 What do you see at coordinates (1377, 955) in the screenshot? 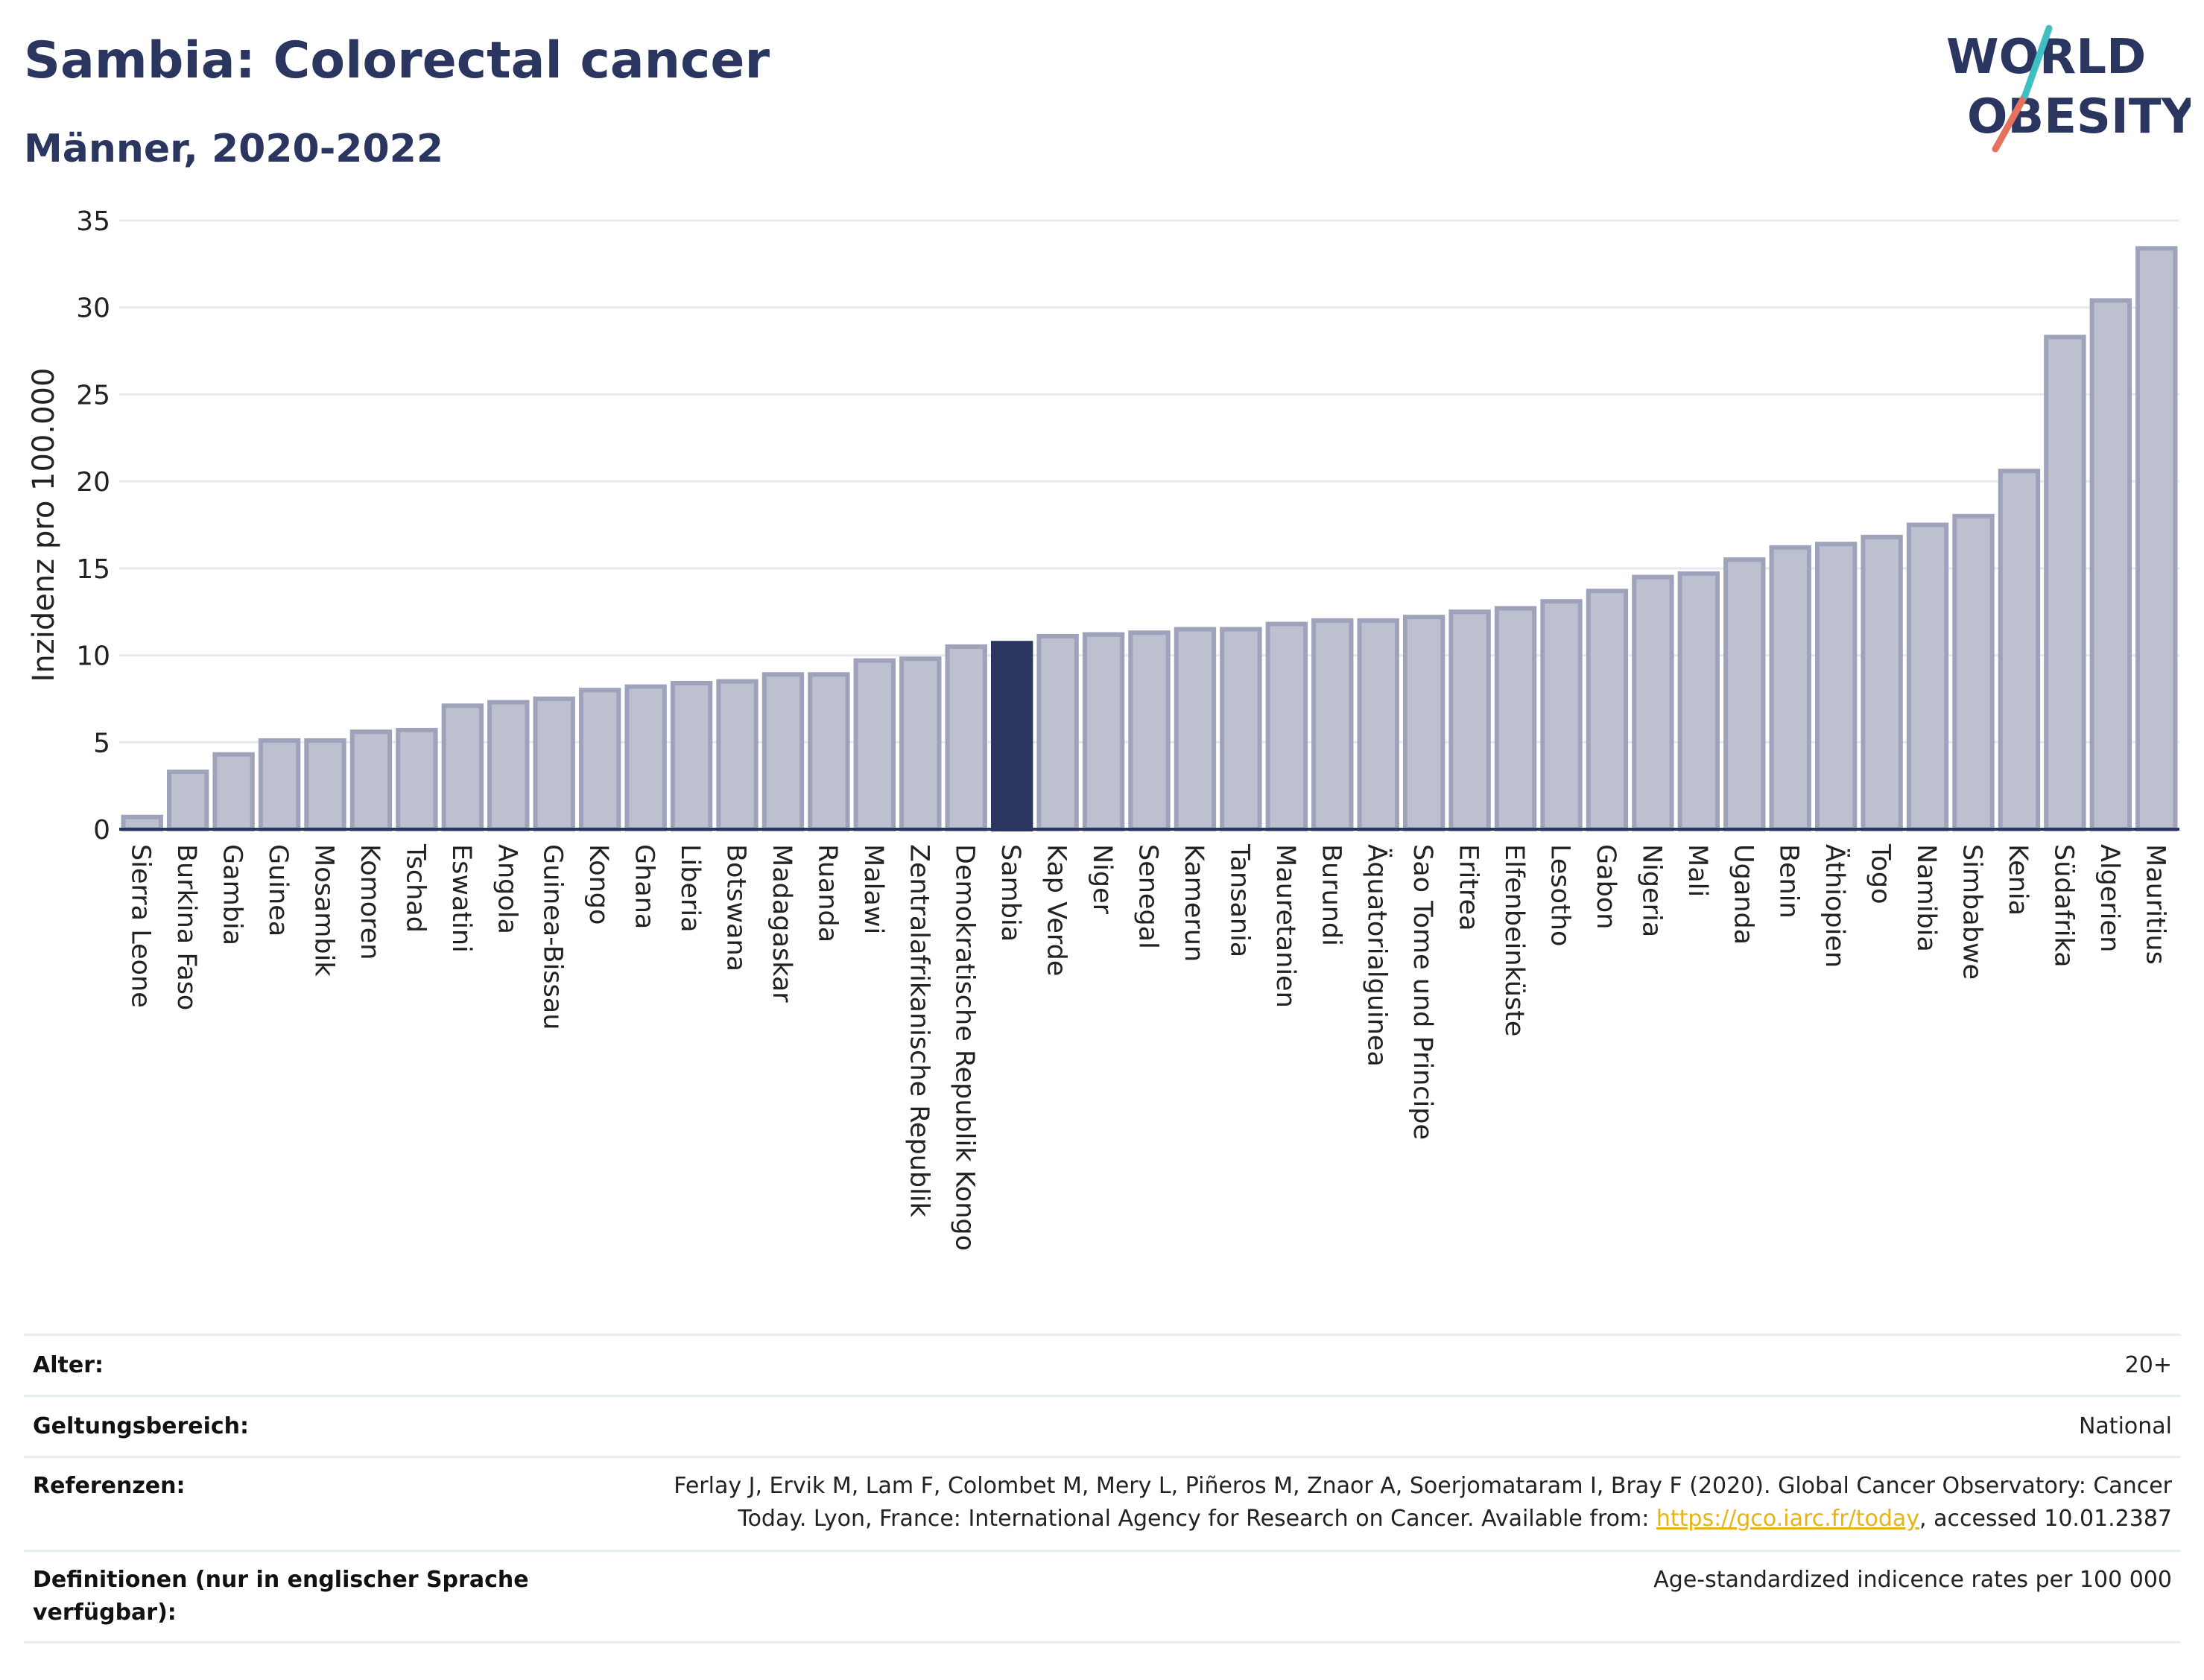
I see `x-tick-label: Äquatorialguinea` at bounding box center [1377, 955].